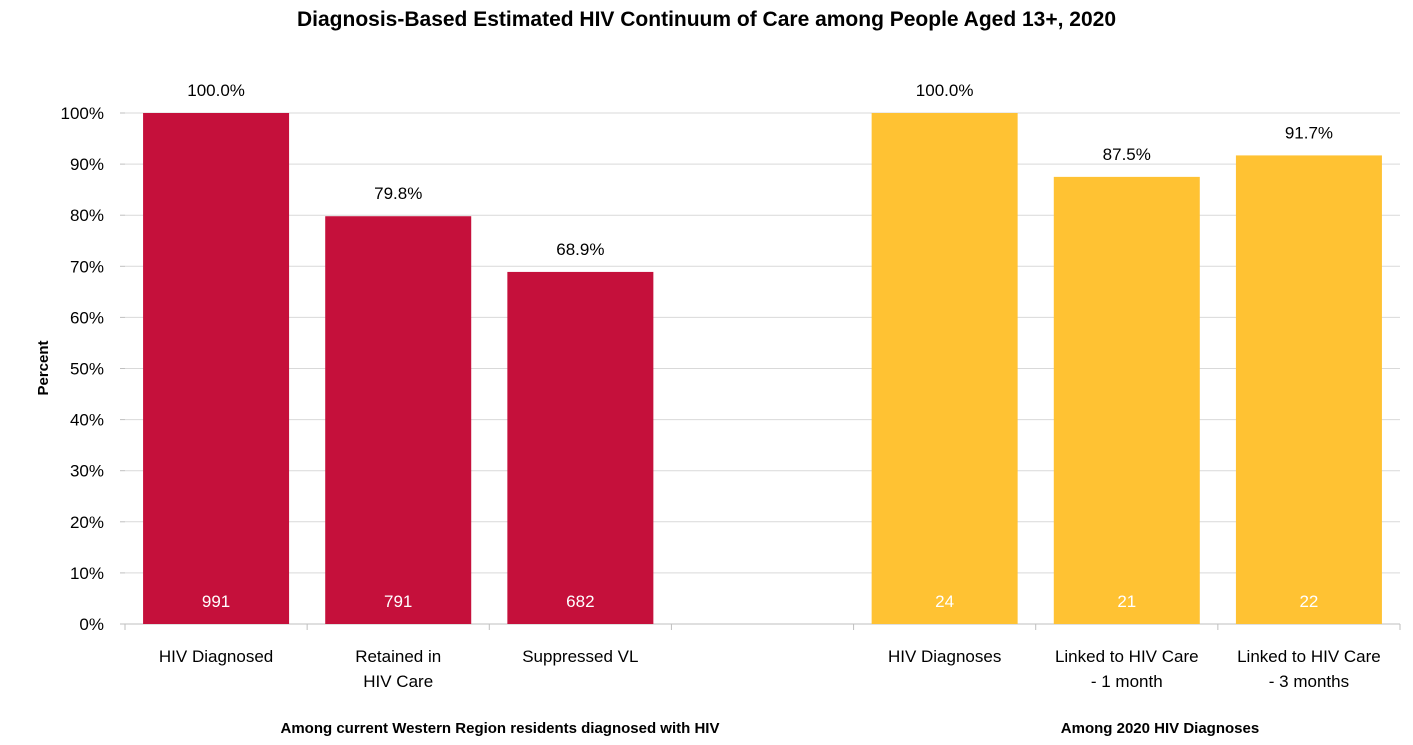 This screenshot has height=745, width=1413. I want to click on bar-count-label: 682, so click(580, 601).